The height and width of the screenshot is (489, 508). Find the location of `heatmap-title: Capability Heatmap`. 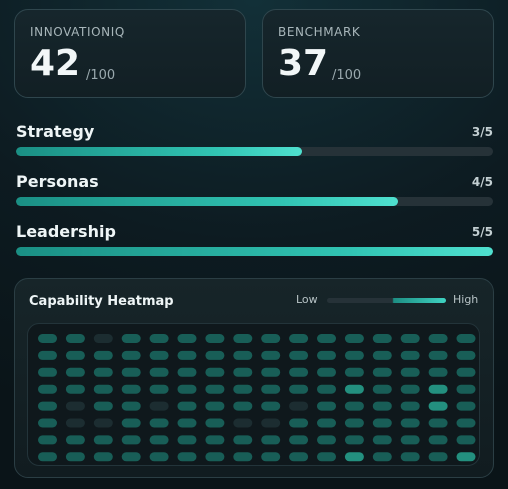

heatmap-title: Capability Heatmap is located at coordinates (101, 301).